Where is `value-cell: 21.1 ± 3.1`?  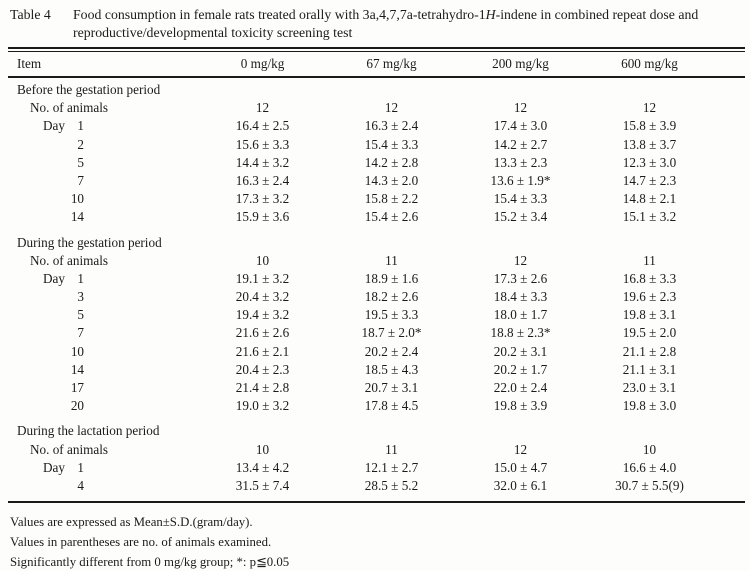
value-cell: 21.1 ± 3.1 is located at coordinates (649, 369).